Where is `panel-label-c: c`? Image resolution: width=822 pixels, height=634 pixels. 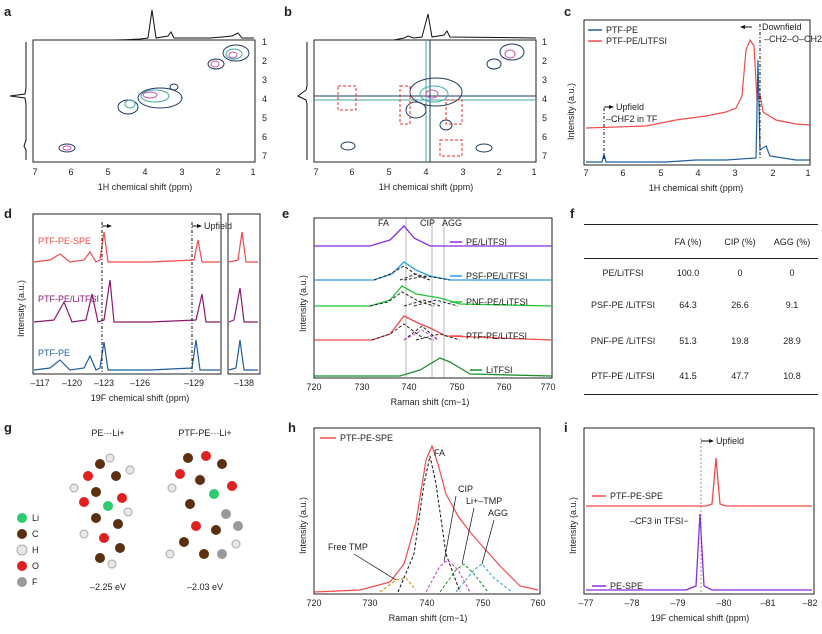
panel-label-c: c is located at coordinates (568, 11).